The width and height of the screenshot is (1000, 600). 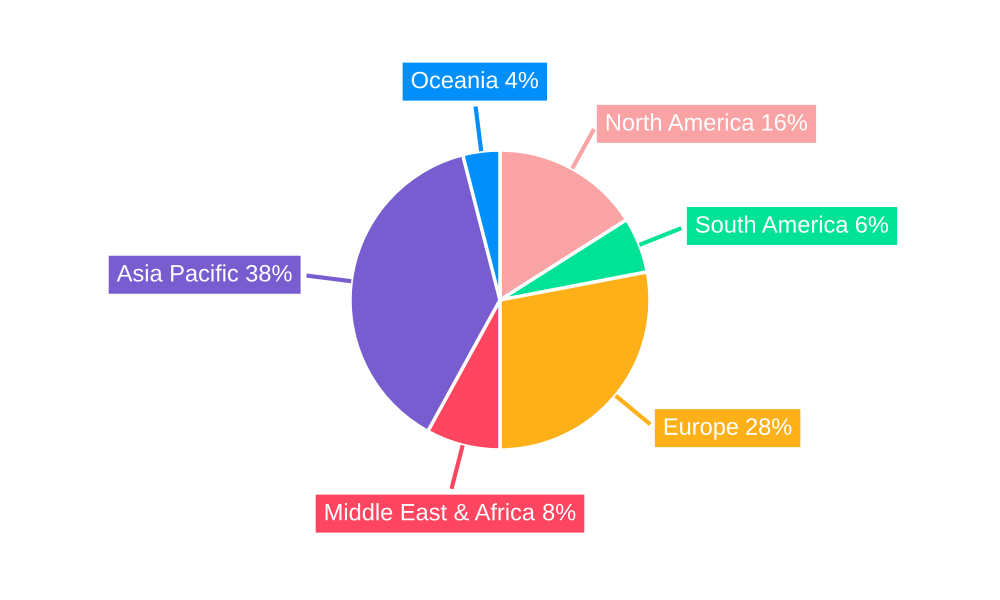 What do you see at coordinates (559, 512) in the screenshot?
I see `data-label: 8%` at bounding box center [559, 512].